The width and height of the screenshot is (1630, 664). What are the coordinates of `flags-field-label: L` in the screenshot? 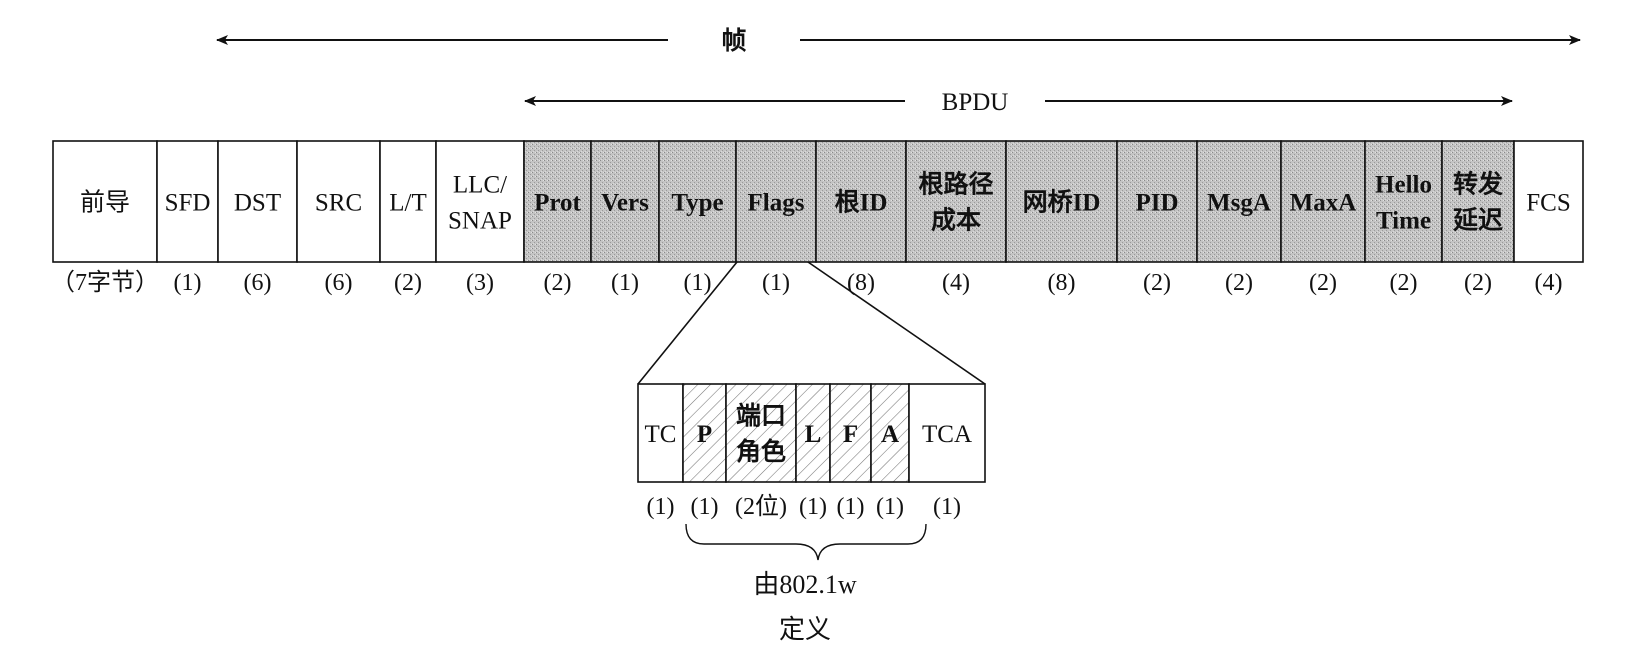 It's located at (813, 434).